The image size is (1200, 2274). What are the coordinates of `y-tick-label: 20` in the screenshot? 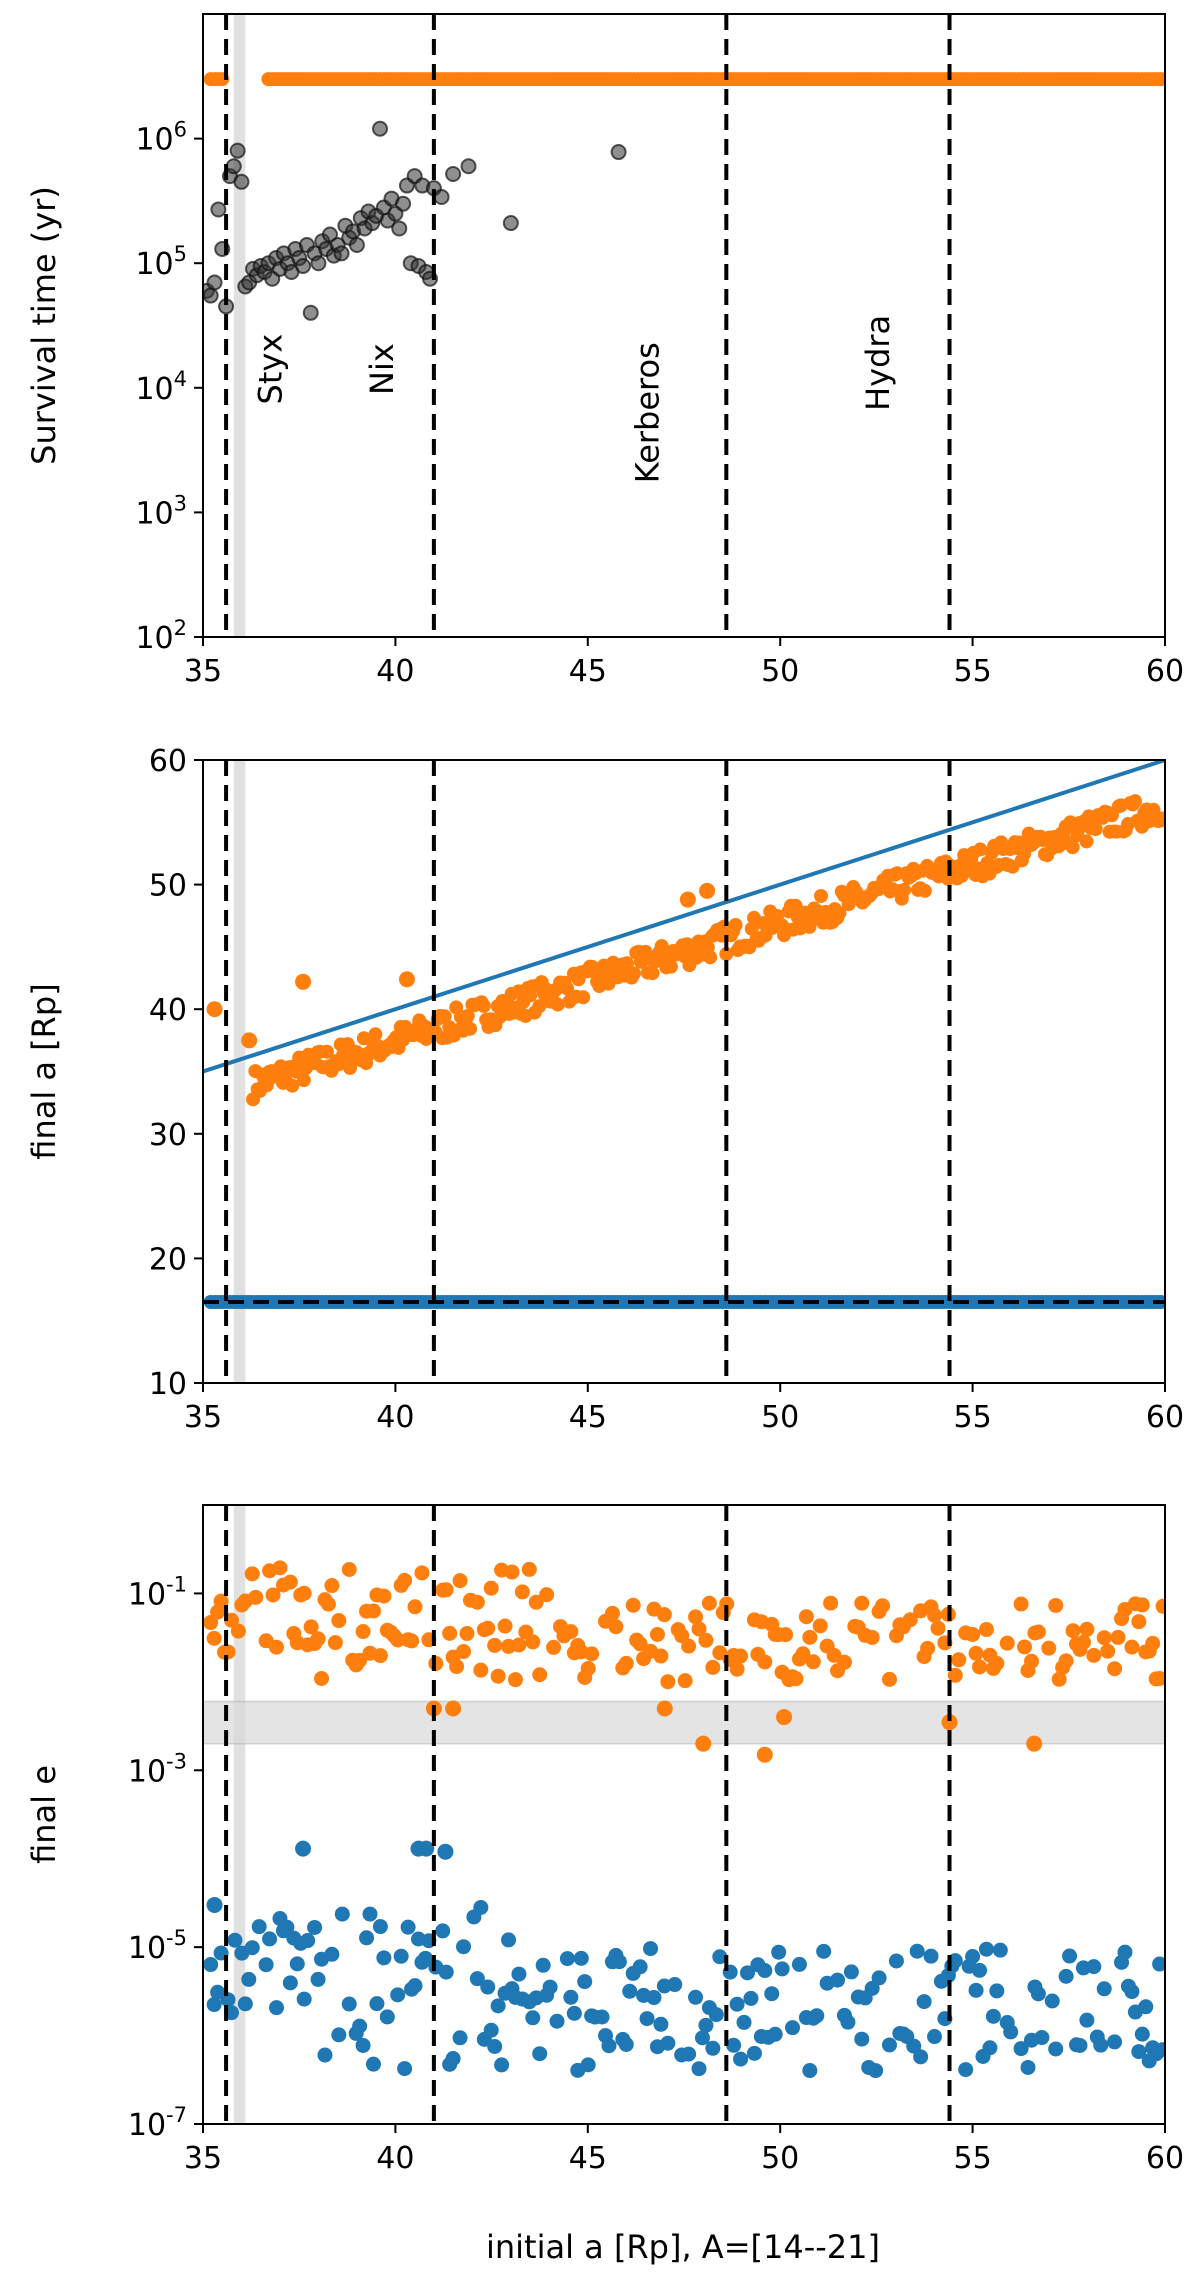 It's located at (168, 1259).